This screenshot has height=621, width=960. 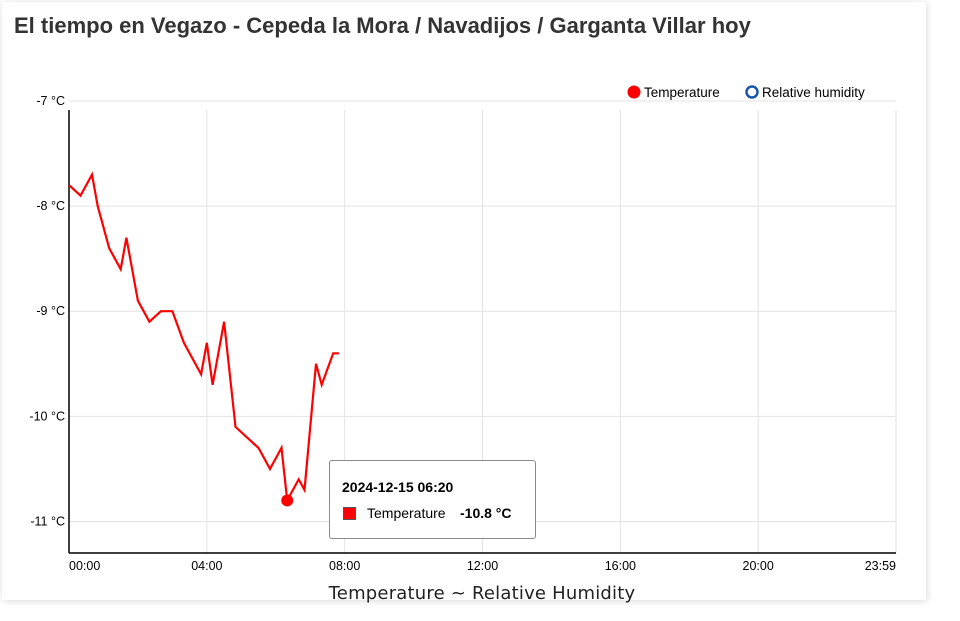 I want to click on y-tick-label: -9 °C, so click(x=50, y=311).